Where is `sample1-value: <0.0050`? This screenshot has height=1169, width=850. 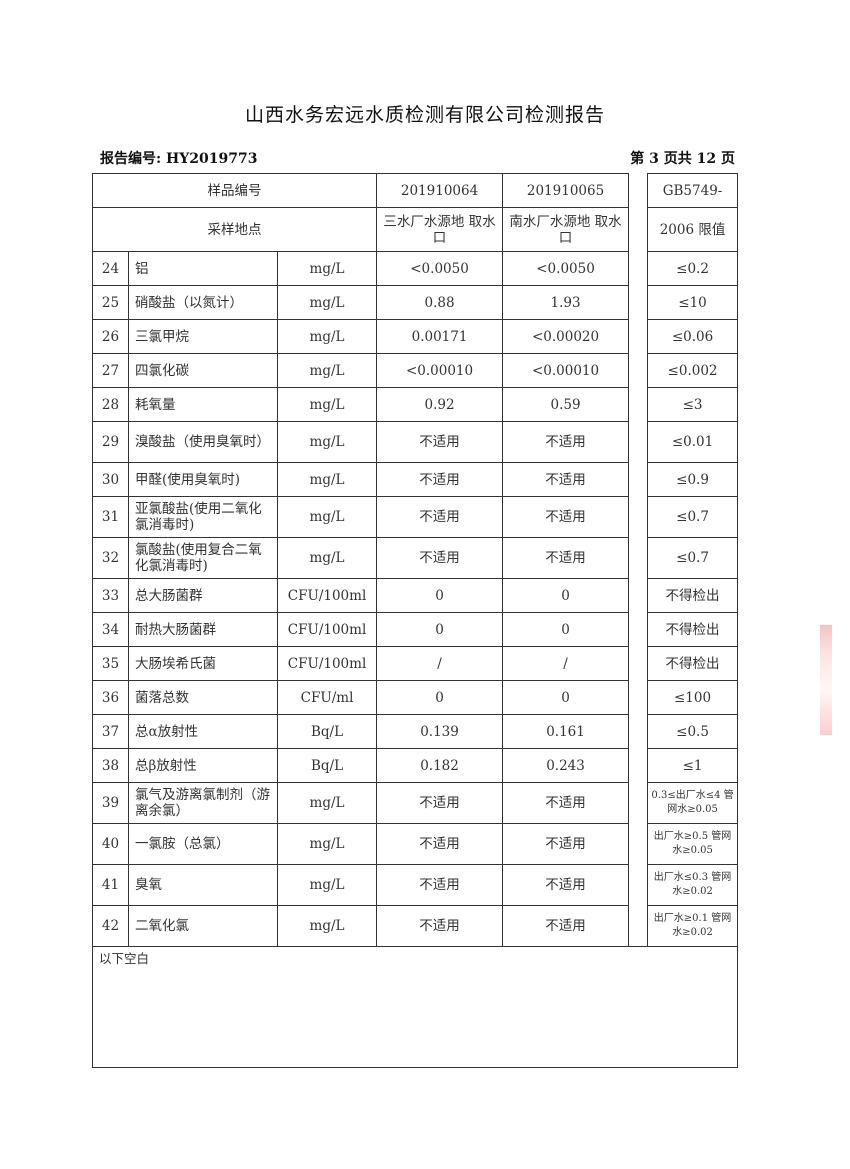
sample1-value: <0.0050 is located at coordinates (440, 268).